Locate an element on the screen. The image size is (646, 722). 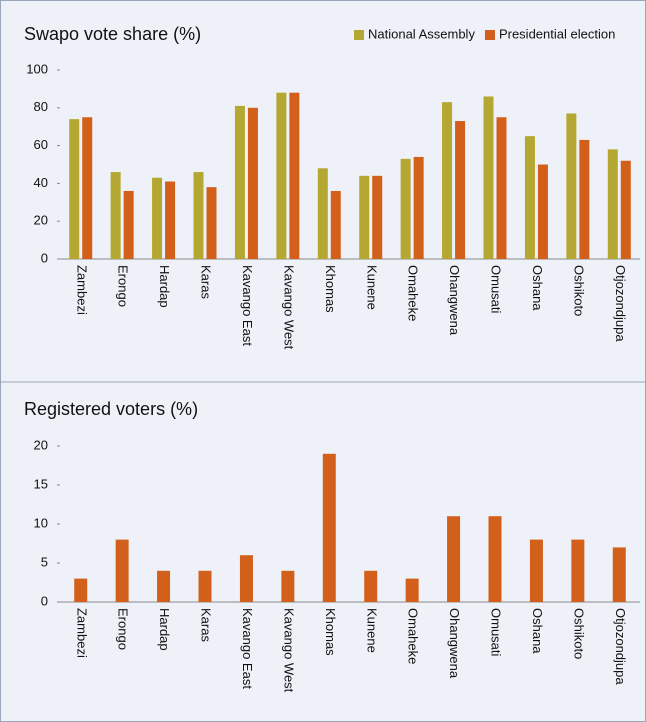
y-tick-label: 5 is located at coordinates (44, 561).